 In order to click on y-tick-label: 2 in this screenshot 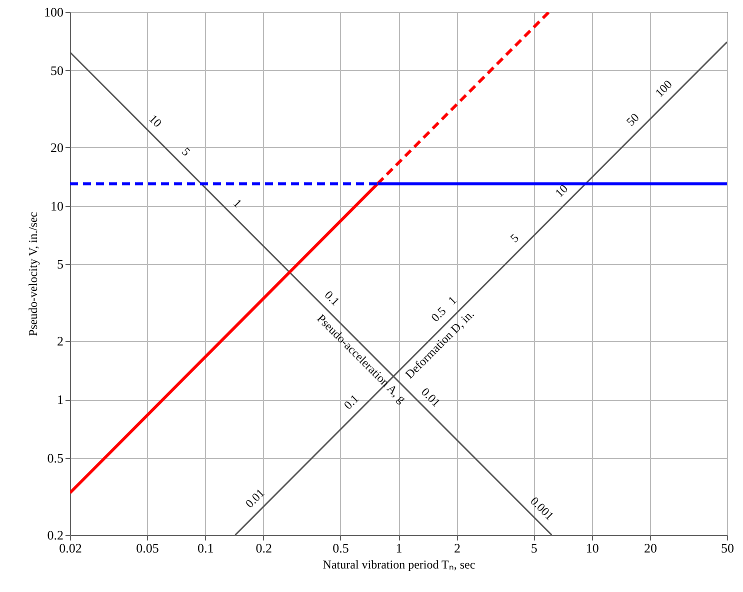, I will do `click(60, 341)`.